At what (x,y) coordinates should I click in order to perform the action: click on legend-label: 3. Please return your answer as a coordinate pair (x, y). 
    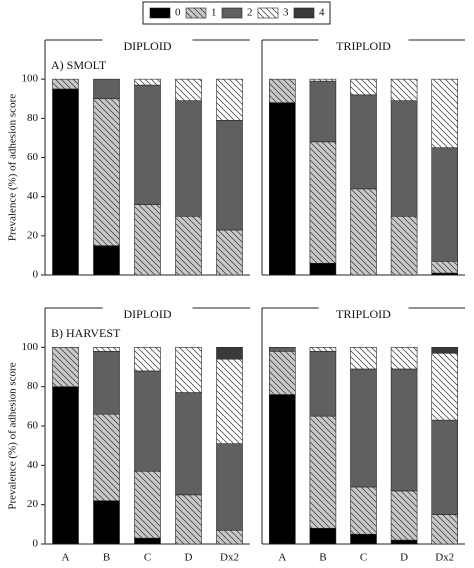
    Looking at the image, I should click on (286, 13).